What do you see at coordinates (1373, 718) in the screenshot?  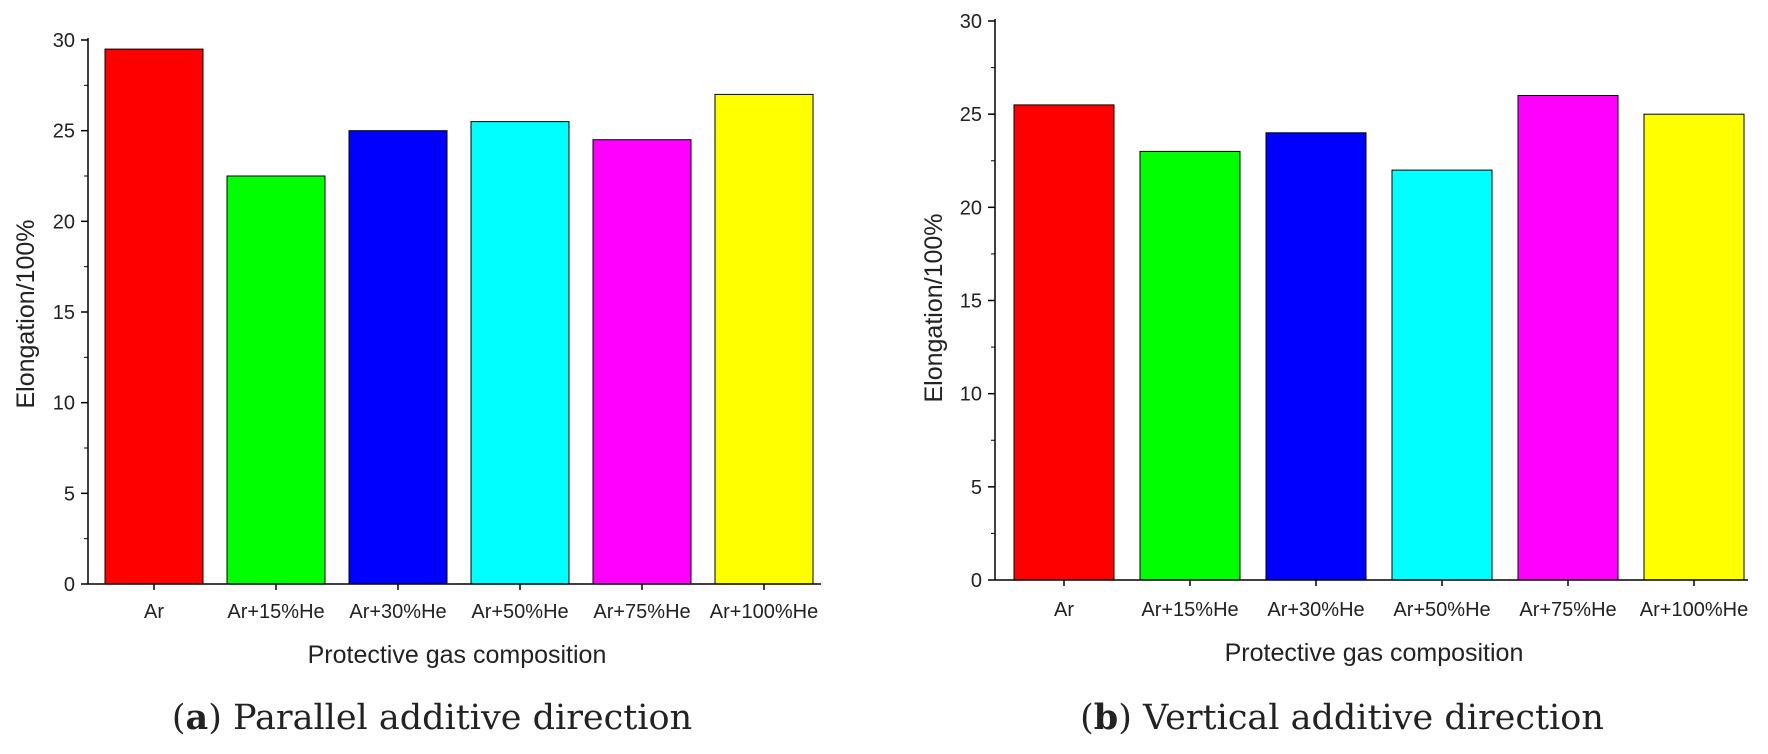 I see `caption-text: Vertical additive direction` at bounding box center [1373, 718].